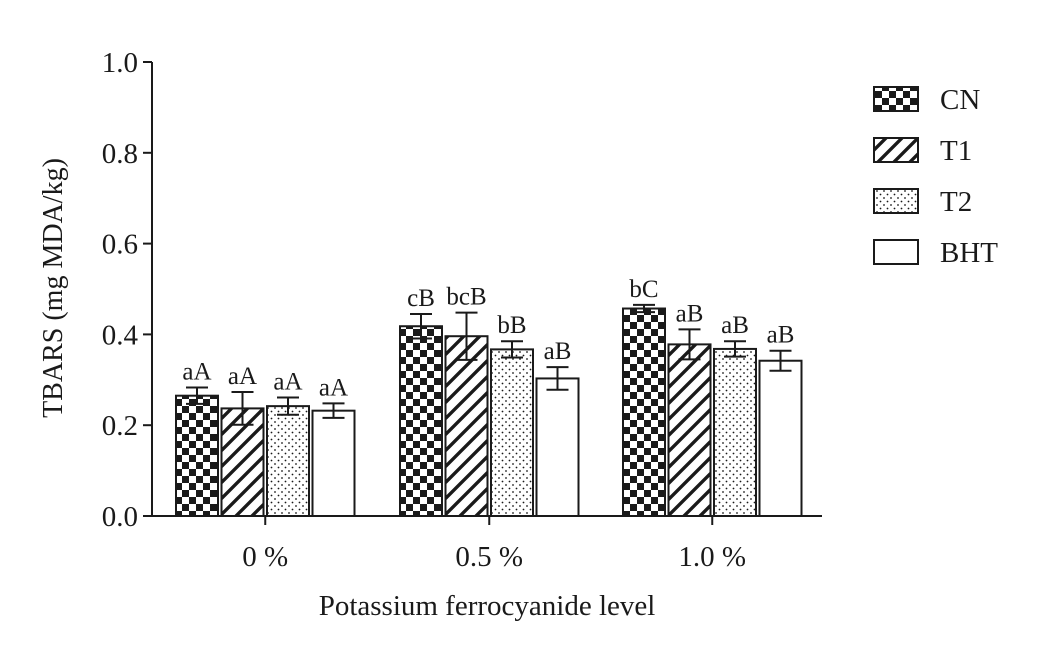 The image size is (1047, 656). I want to click on y-tick-label: 0.0, so click(120, 517).